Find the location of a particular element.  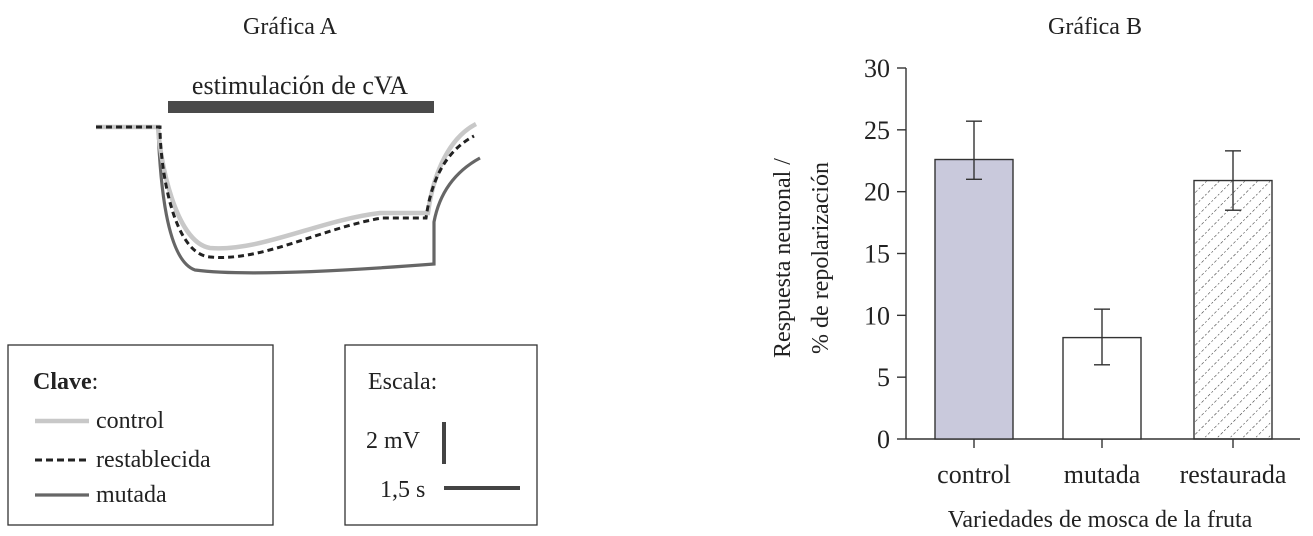

y-tick-label: 10 is located at coordinates (877, 315).